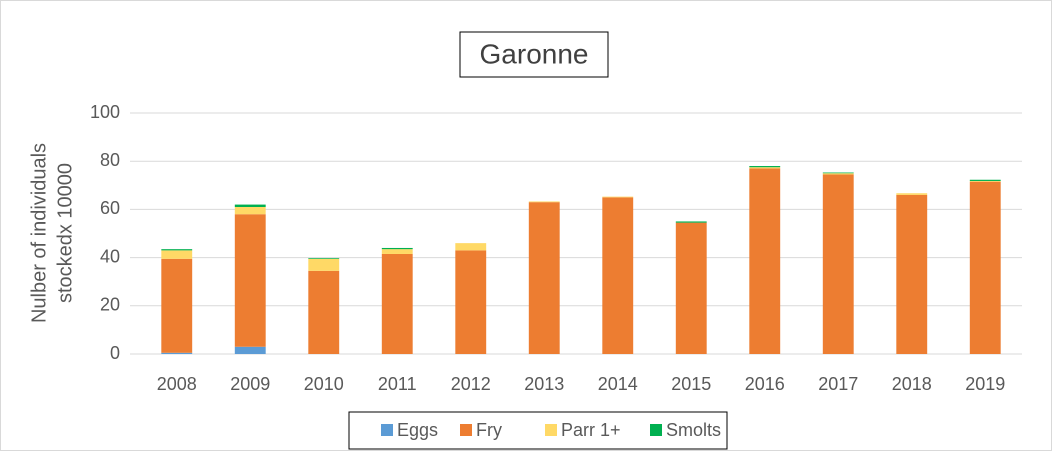 The image size is (1052, 451). I want to click on x-tick-label: 2008, so click(177, 384).